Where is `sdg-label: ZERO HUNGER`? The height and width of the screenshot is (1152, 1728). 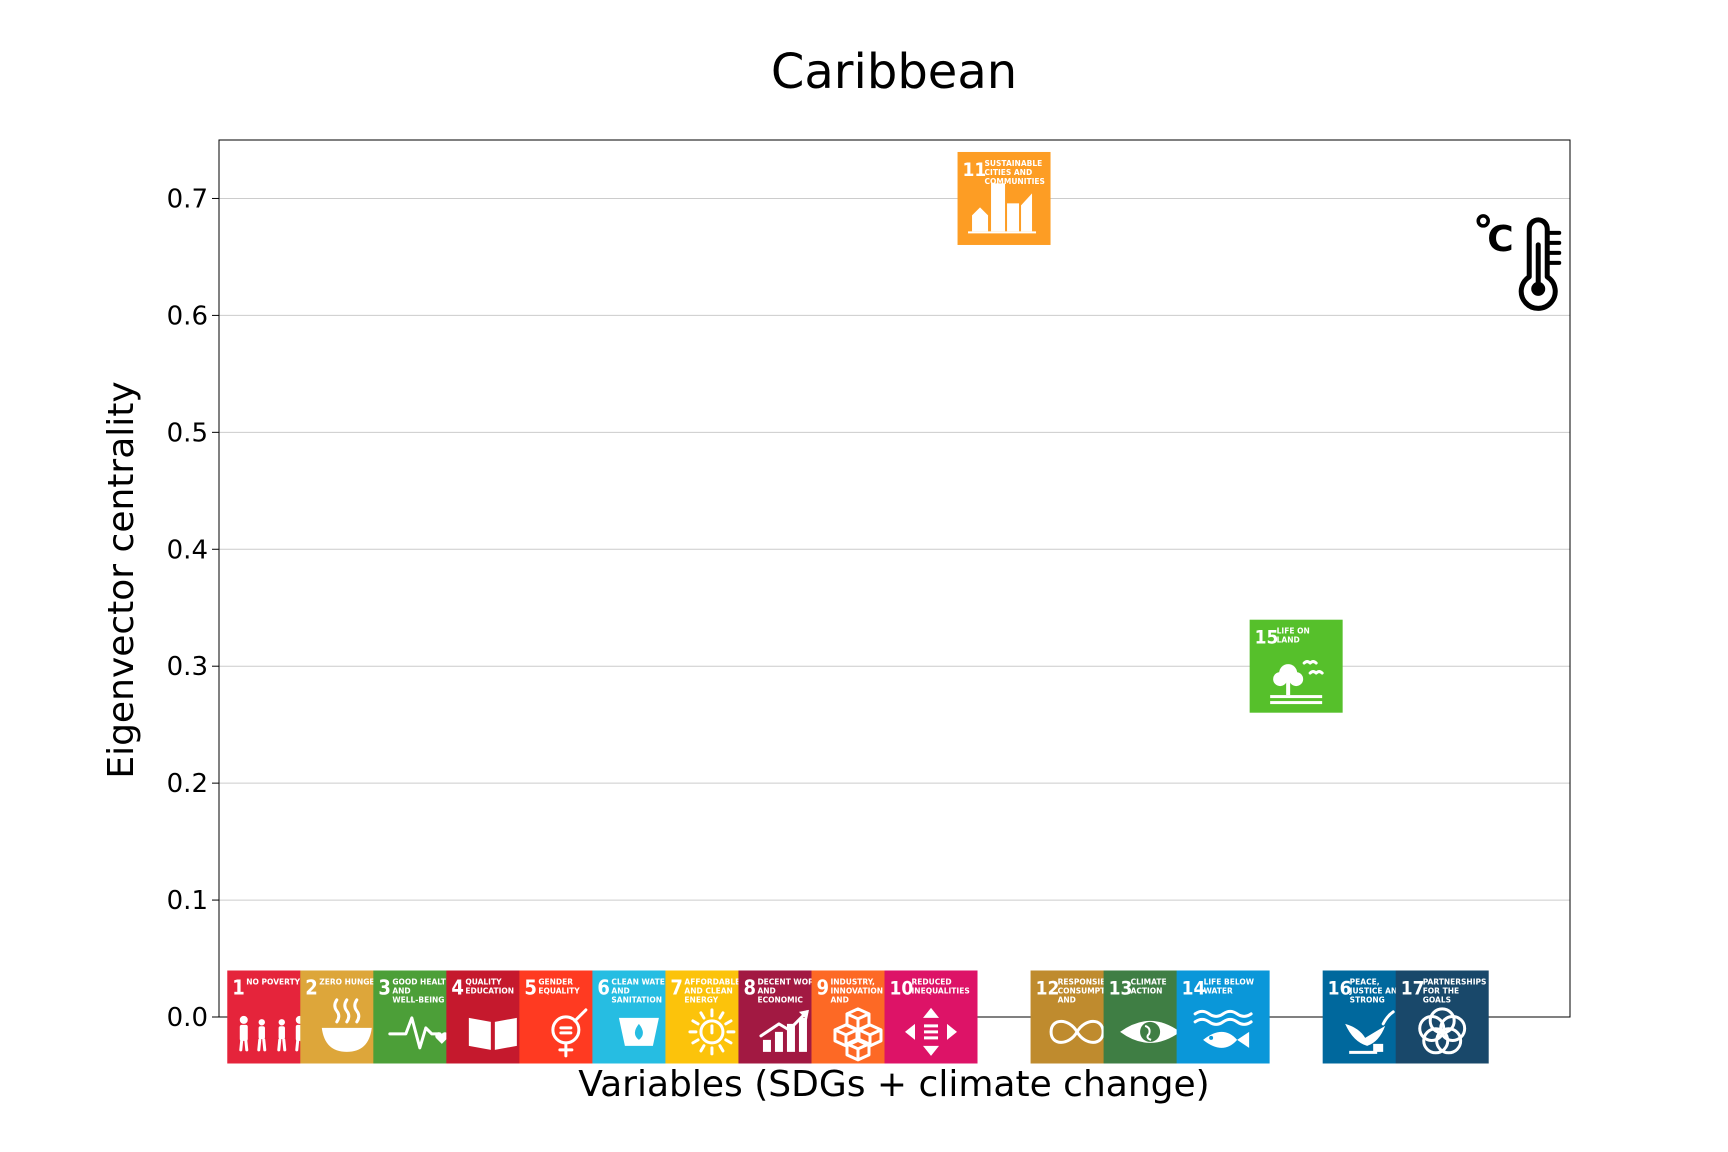 sdg-label: ZERO HUNGER is located at coordinates (349, 982).